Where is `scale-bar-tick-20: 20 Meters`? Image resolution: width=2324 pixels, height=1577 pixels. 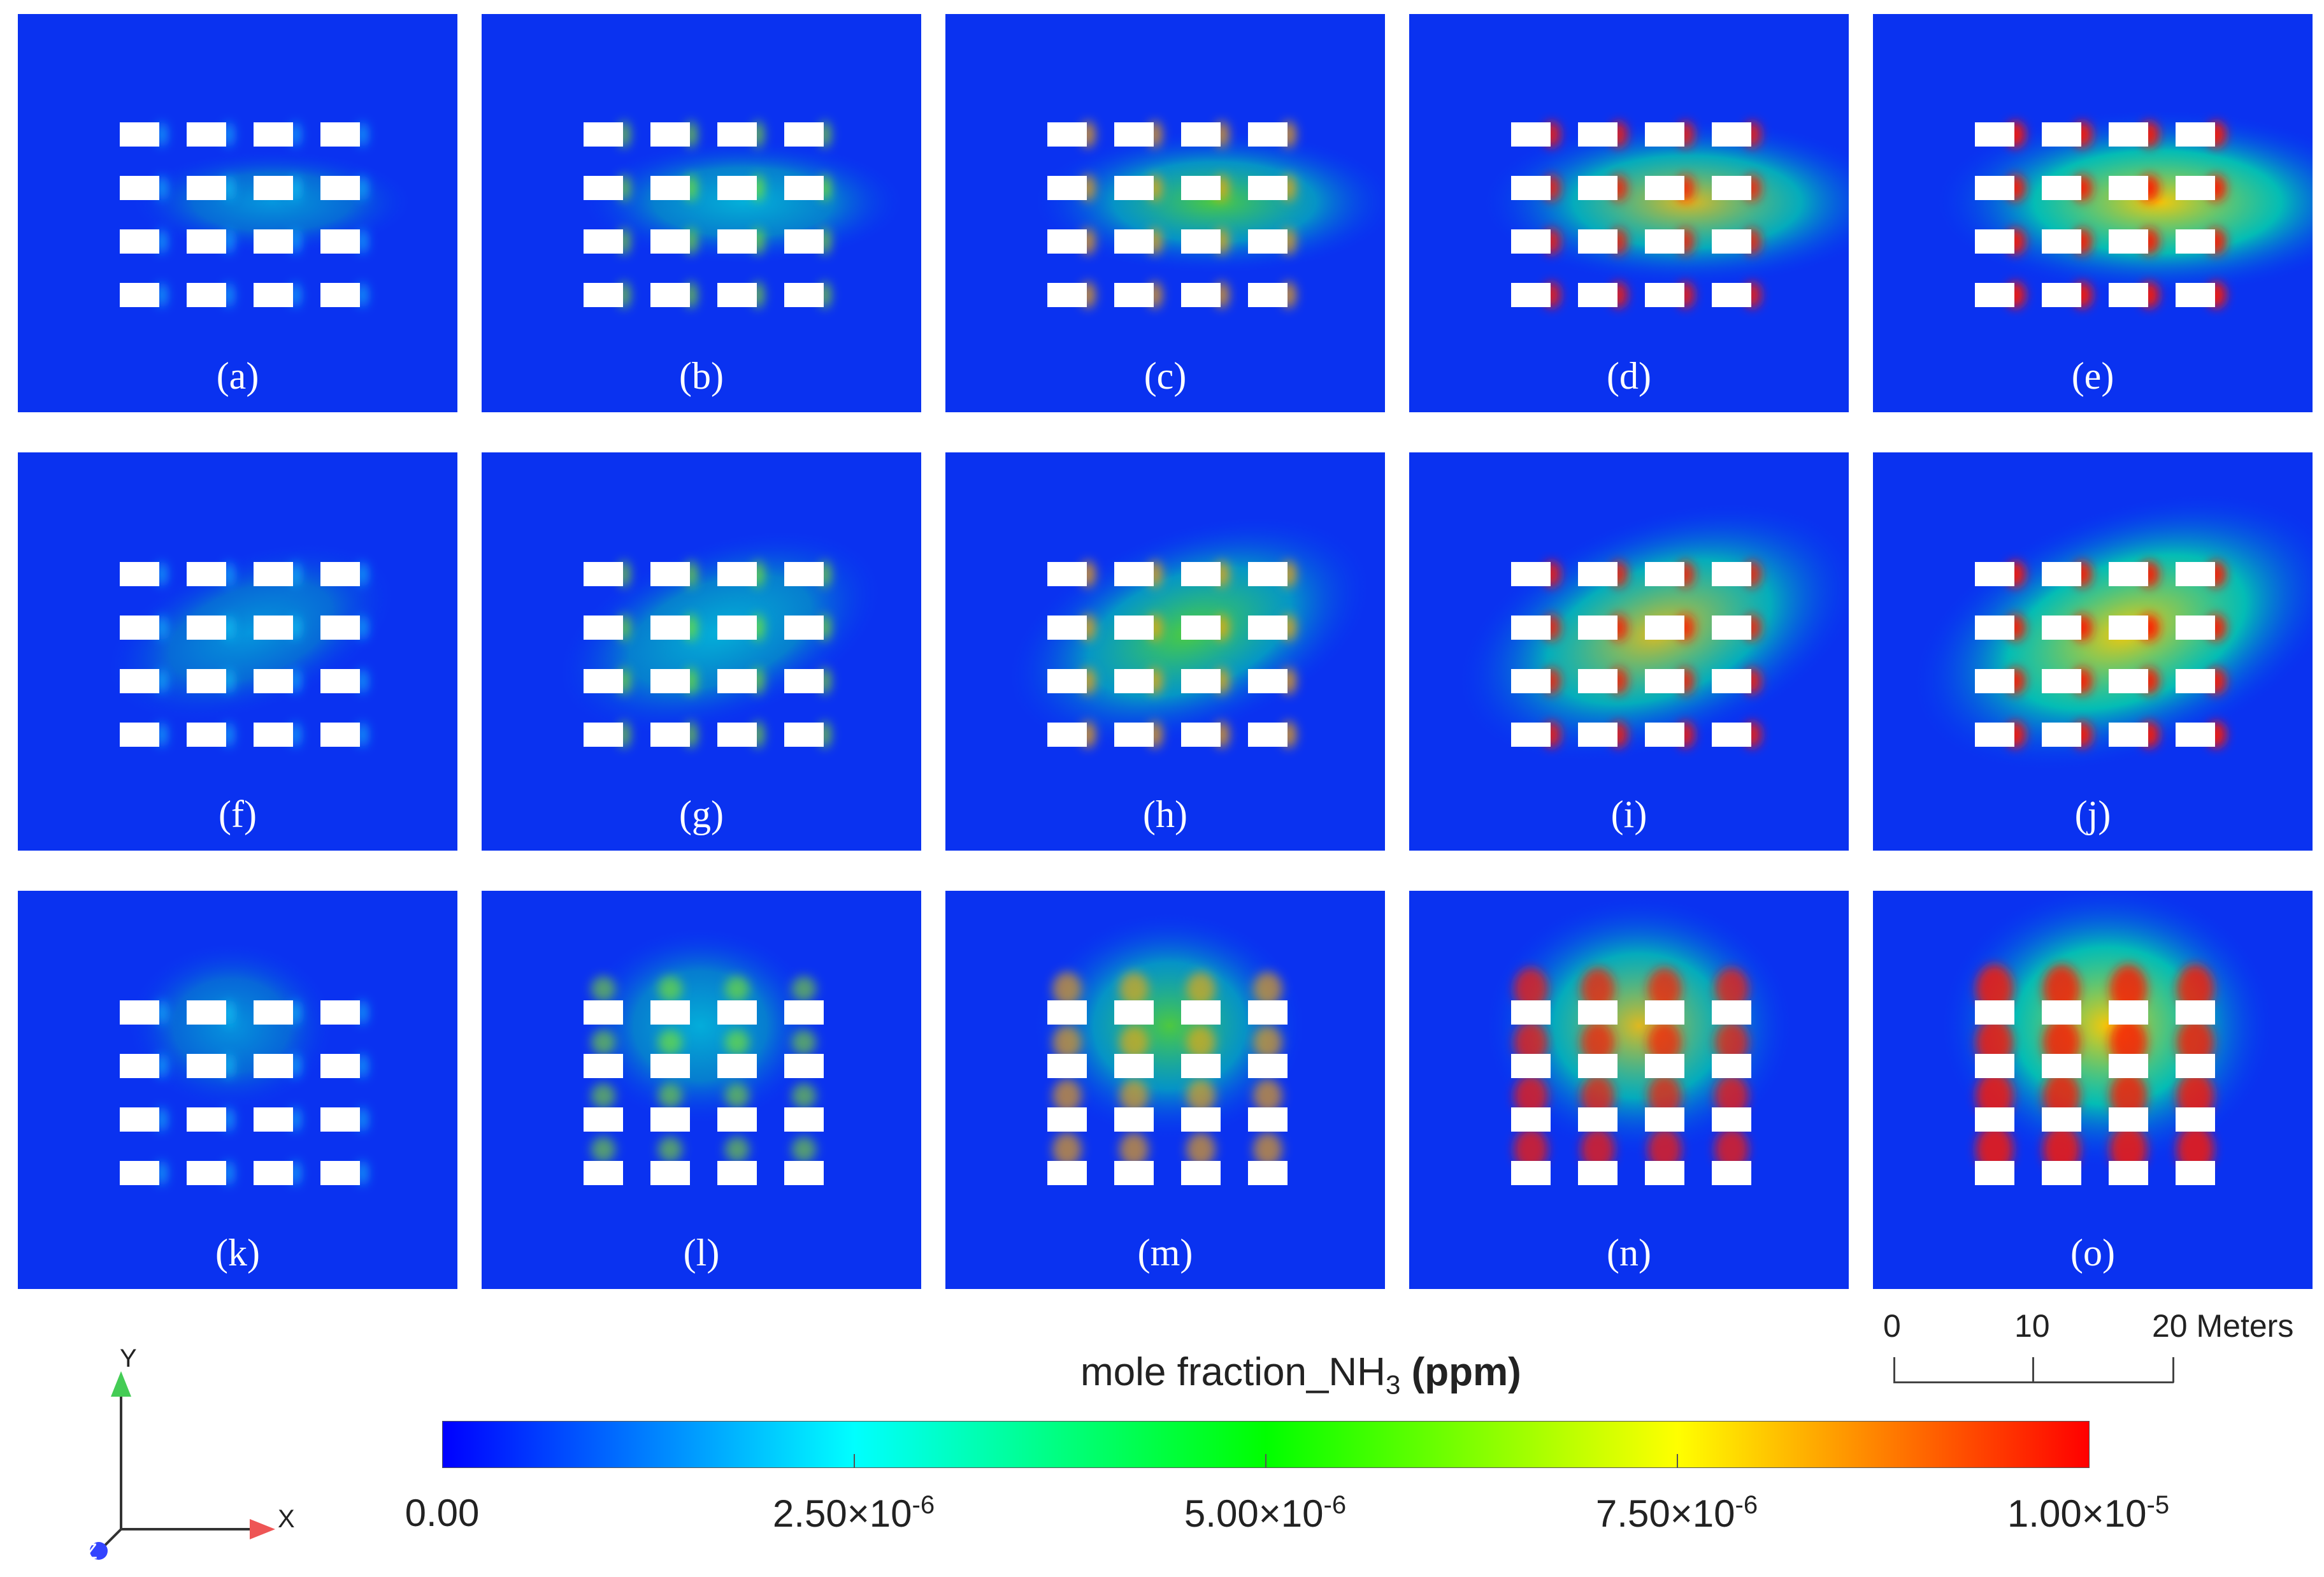
scale-bar-tick-20: 20 Meters is located at coordinates (2223, 1326).